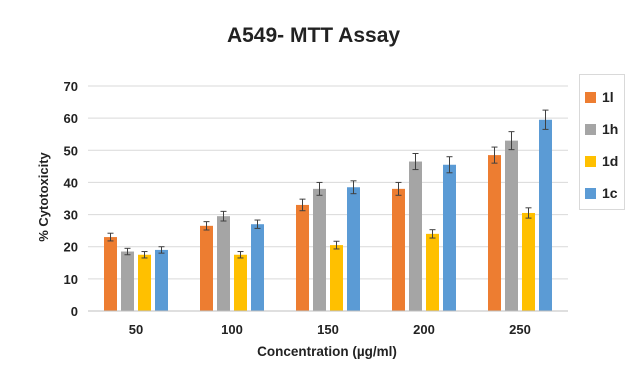 The height and width of the screenshot is (379, 627). I want to click on legend-label: 1h, so click(610, 129).